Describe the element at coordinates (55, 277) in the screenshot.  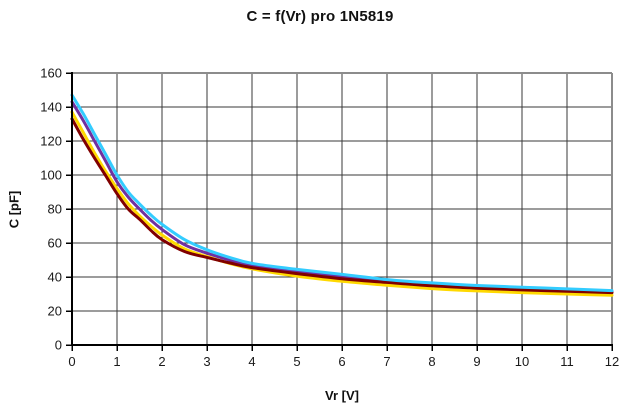
I see `y-tick-label: 40` at that location.